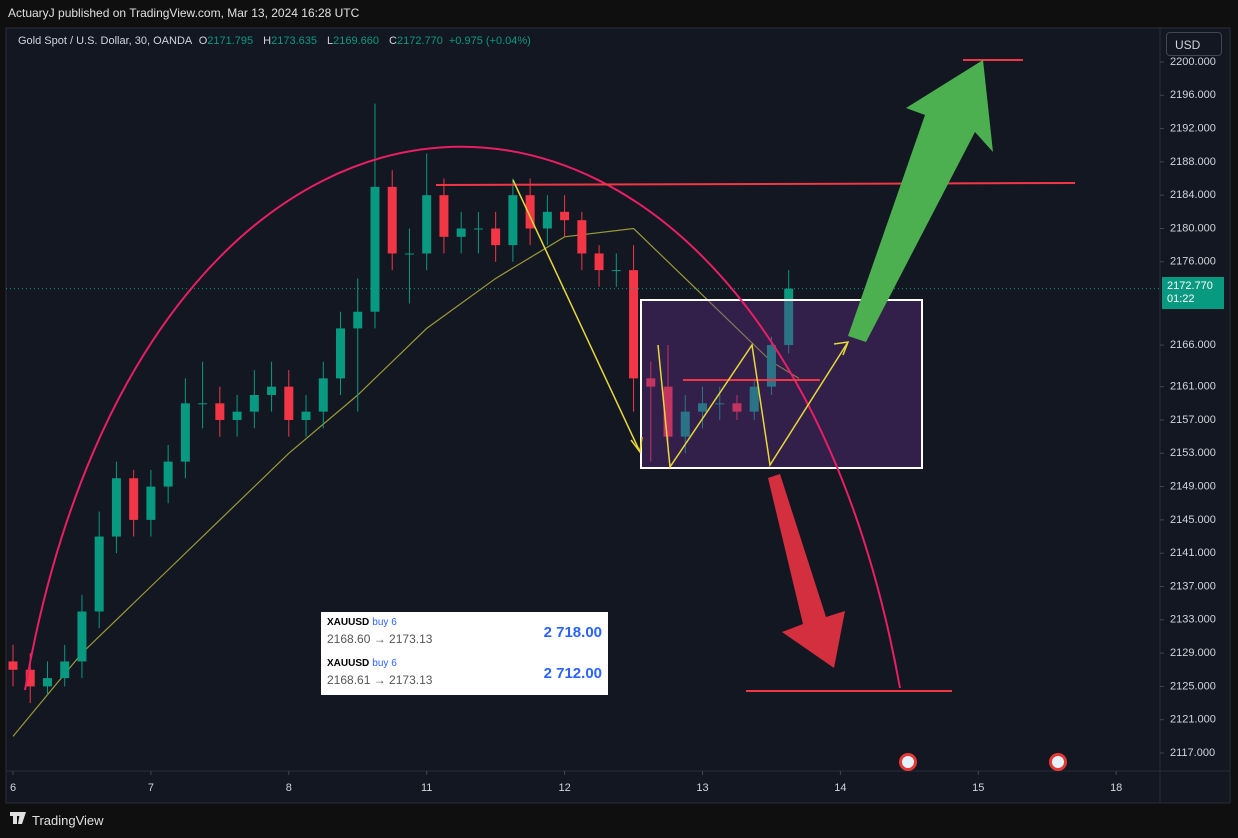 This screenshot has width=1238, height=838. What do you see at coordinates (1193, 453) in the screenshot?
I see `y-tick-label: 2153.000` at bounding box center [1193, 453].